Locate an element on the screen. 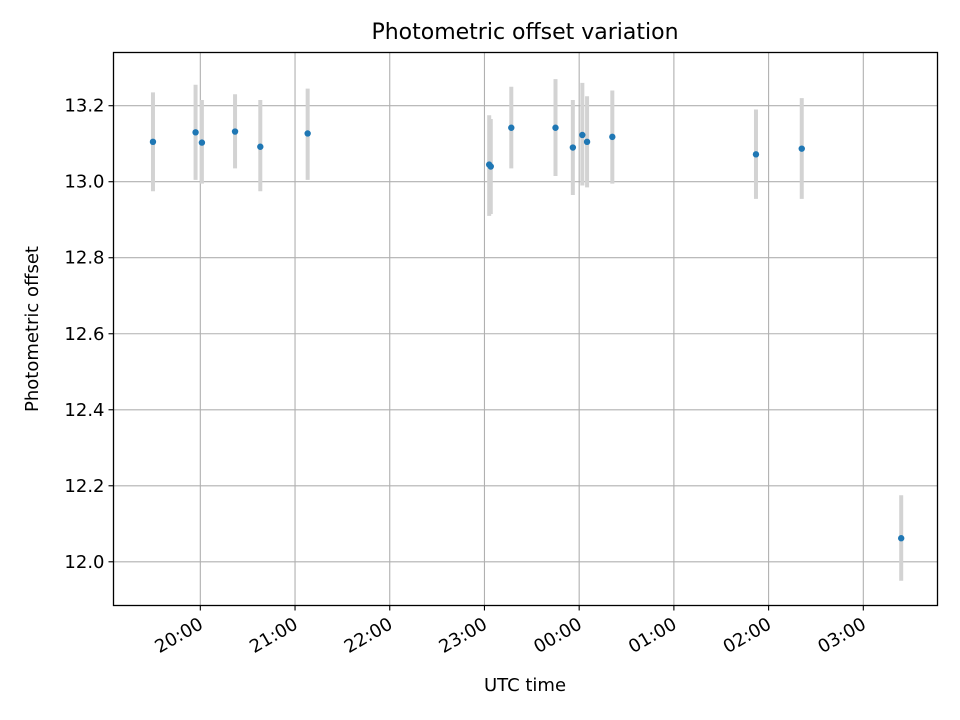  y-tick-label: 12.6 is located at coordinates (84, 334).